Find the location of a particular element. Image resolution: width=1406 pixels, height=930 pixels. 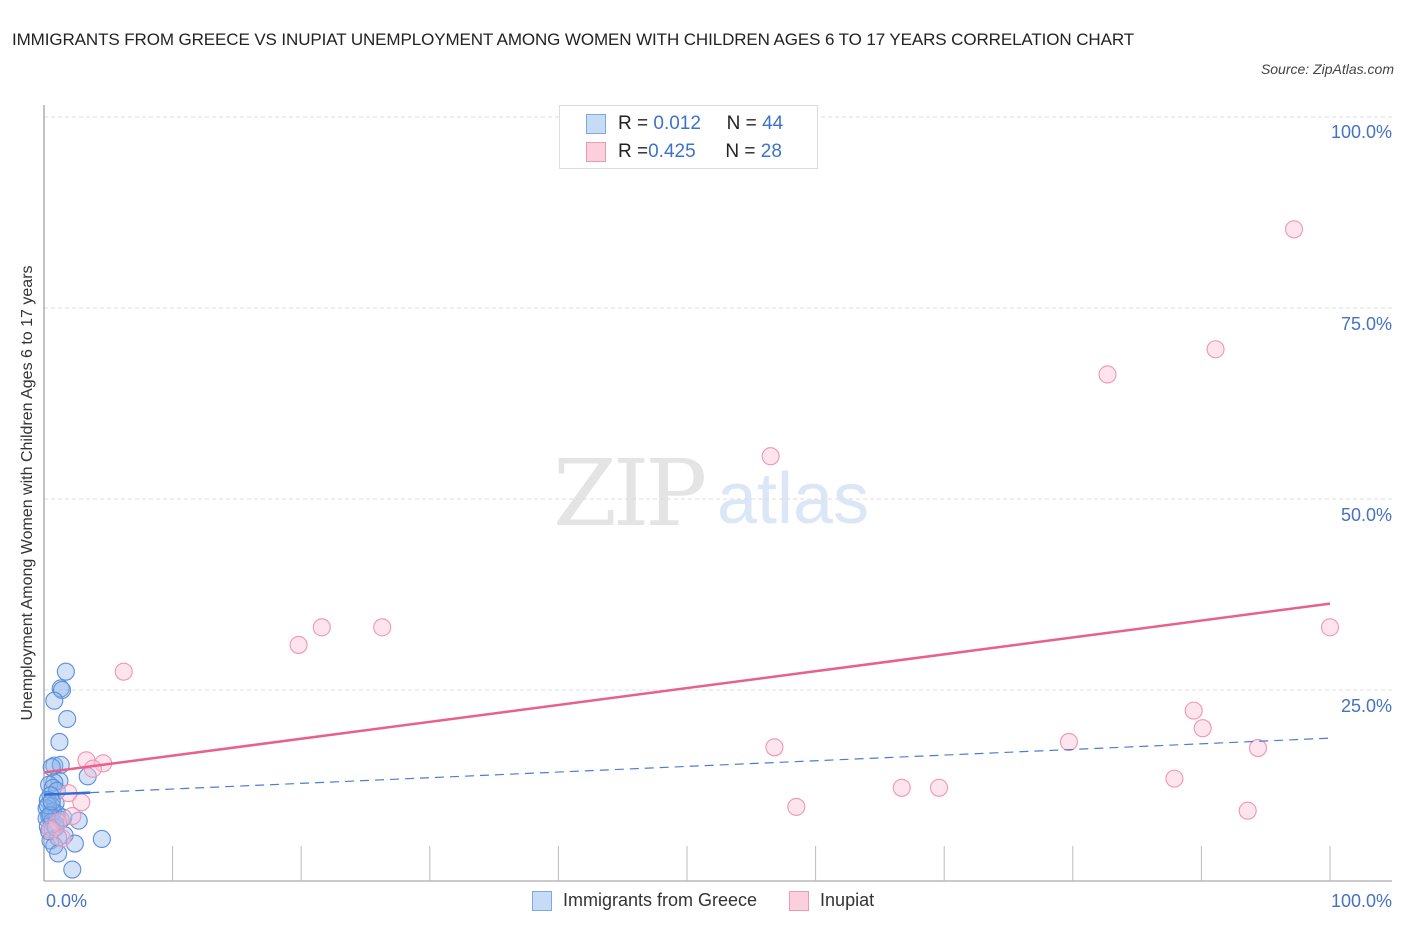

trend-line-greece-solid is located at coordinates (67, 793).